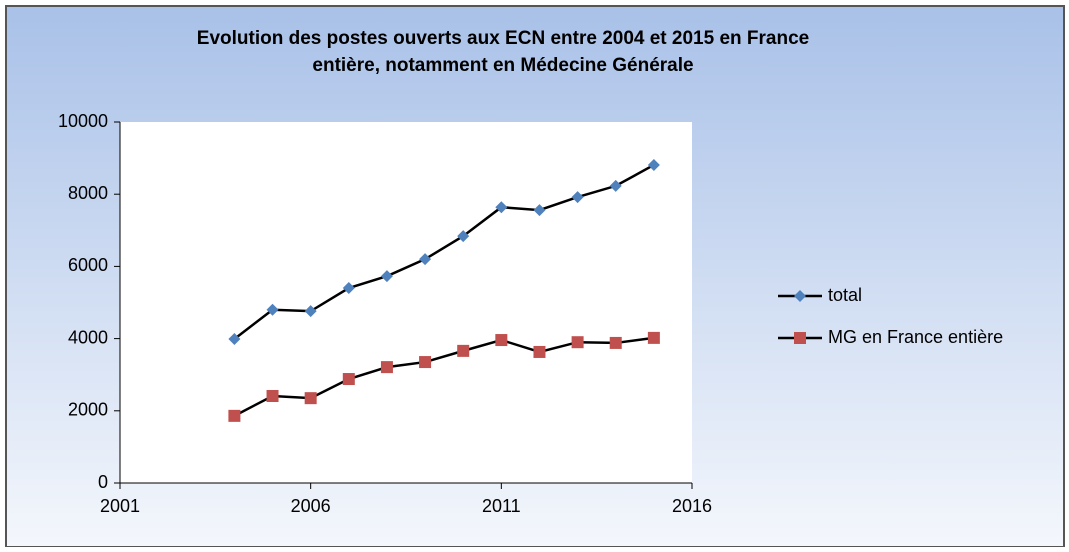 The image size is (1069, 552). What do you see at coordinates (502, 65) in the screenshot?
I see `chart-title: entière, notamment en Médecine Générale` at bounding box center [502, 65].